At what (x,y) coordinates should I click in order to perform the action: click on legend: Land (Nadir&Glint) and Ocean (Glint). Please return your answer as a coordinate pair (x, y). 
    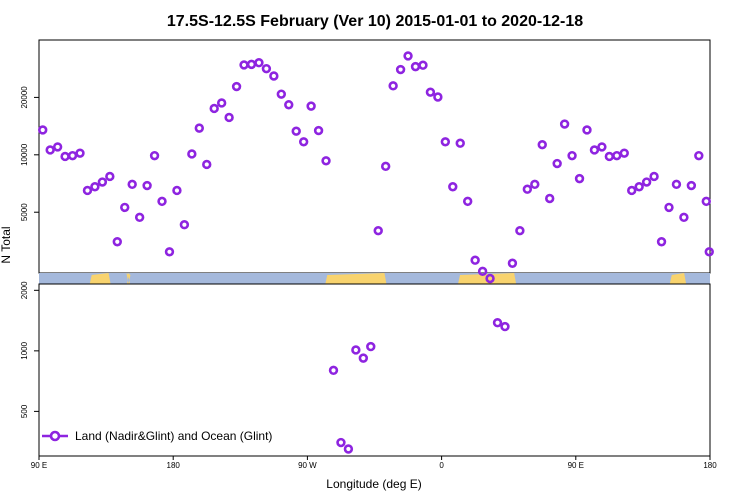
    Looking at the image, I should click on (157, 436).